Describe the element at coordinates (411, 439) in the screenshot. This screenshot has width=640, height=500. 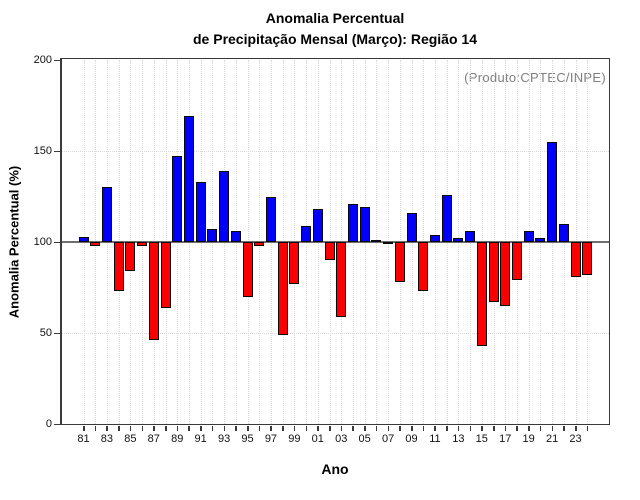
I see `x-tick-label-09: 09` at that location.